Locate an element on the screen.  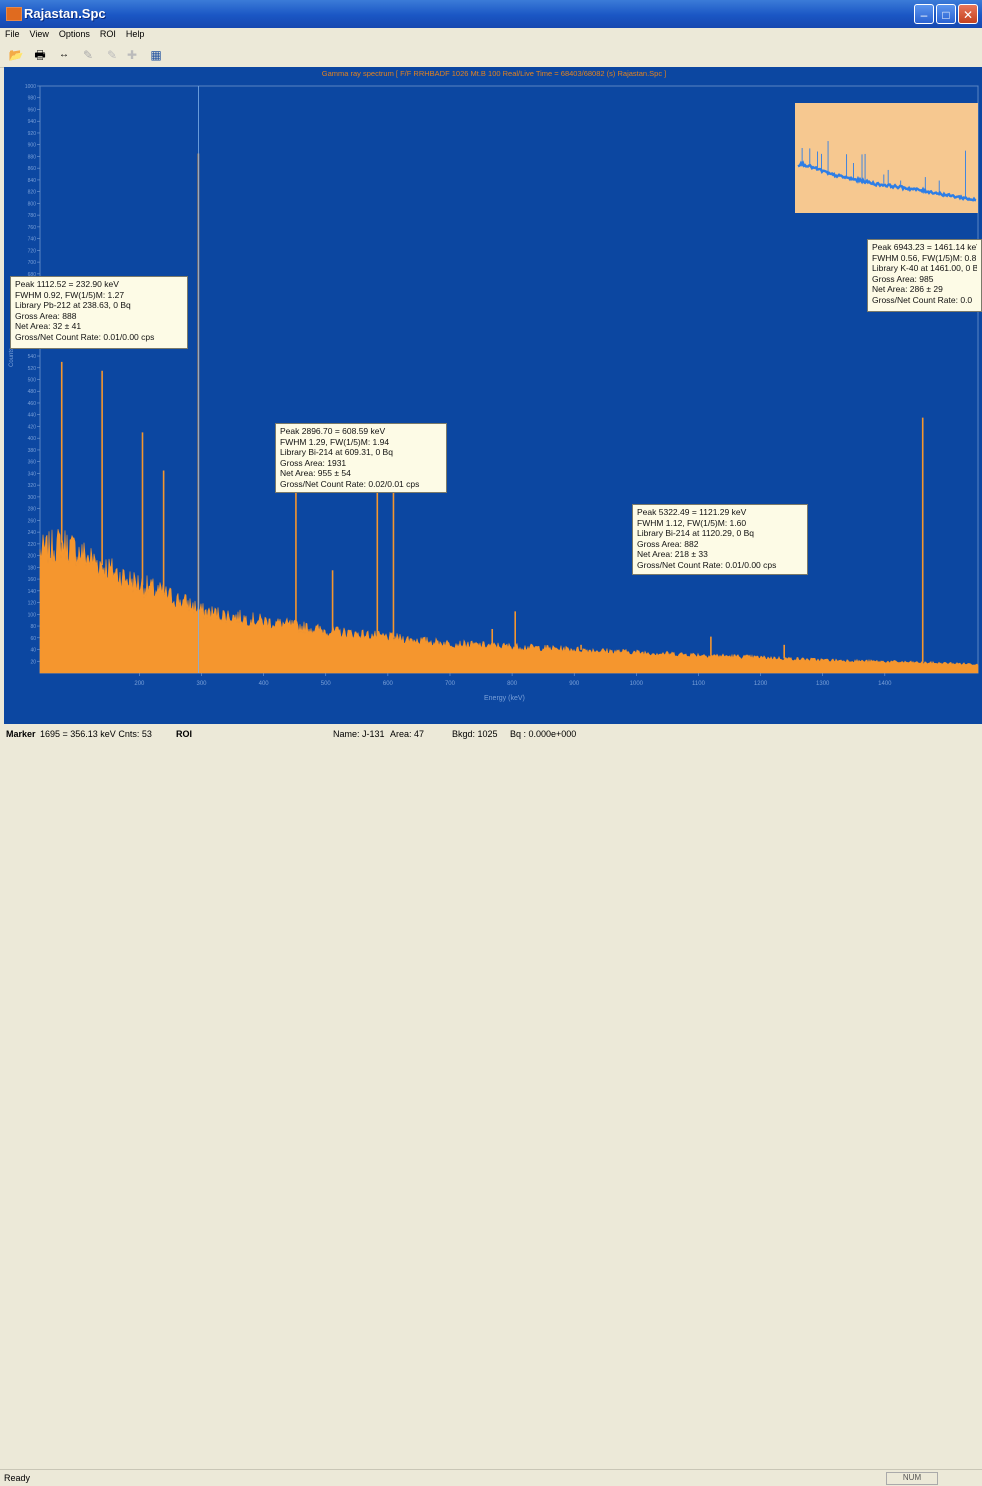
y-tick-label: 900 is located at coordinates (32, 146).